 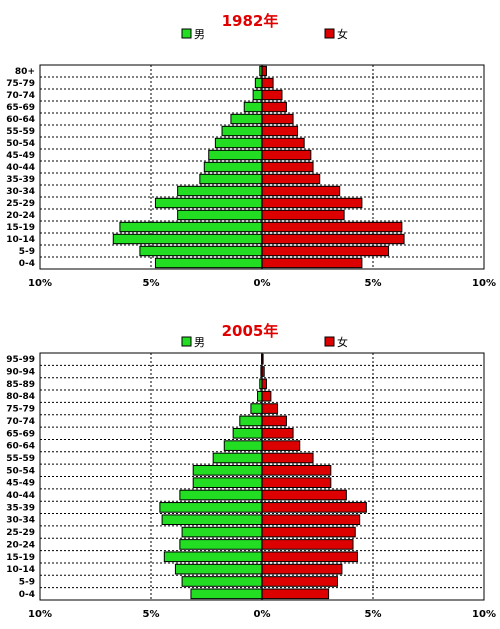 What do you see at coordinates (20, 156) in the screenshot?
I see `category-label: 45-49` at bounding box center [20, 156].